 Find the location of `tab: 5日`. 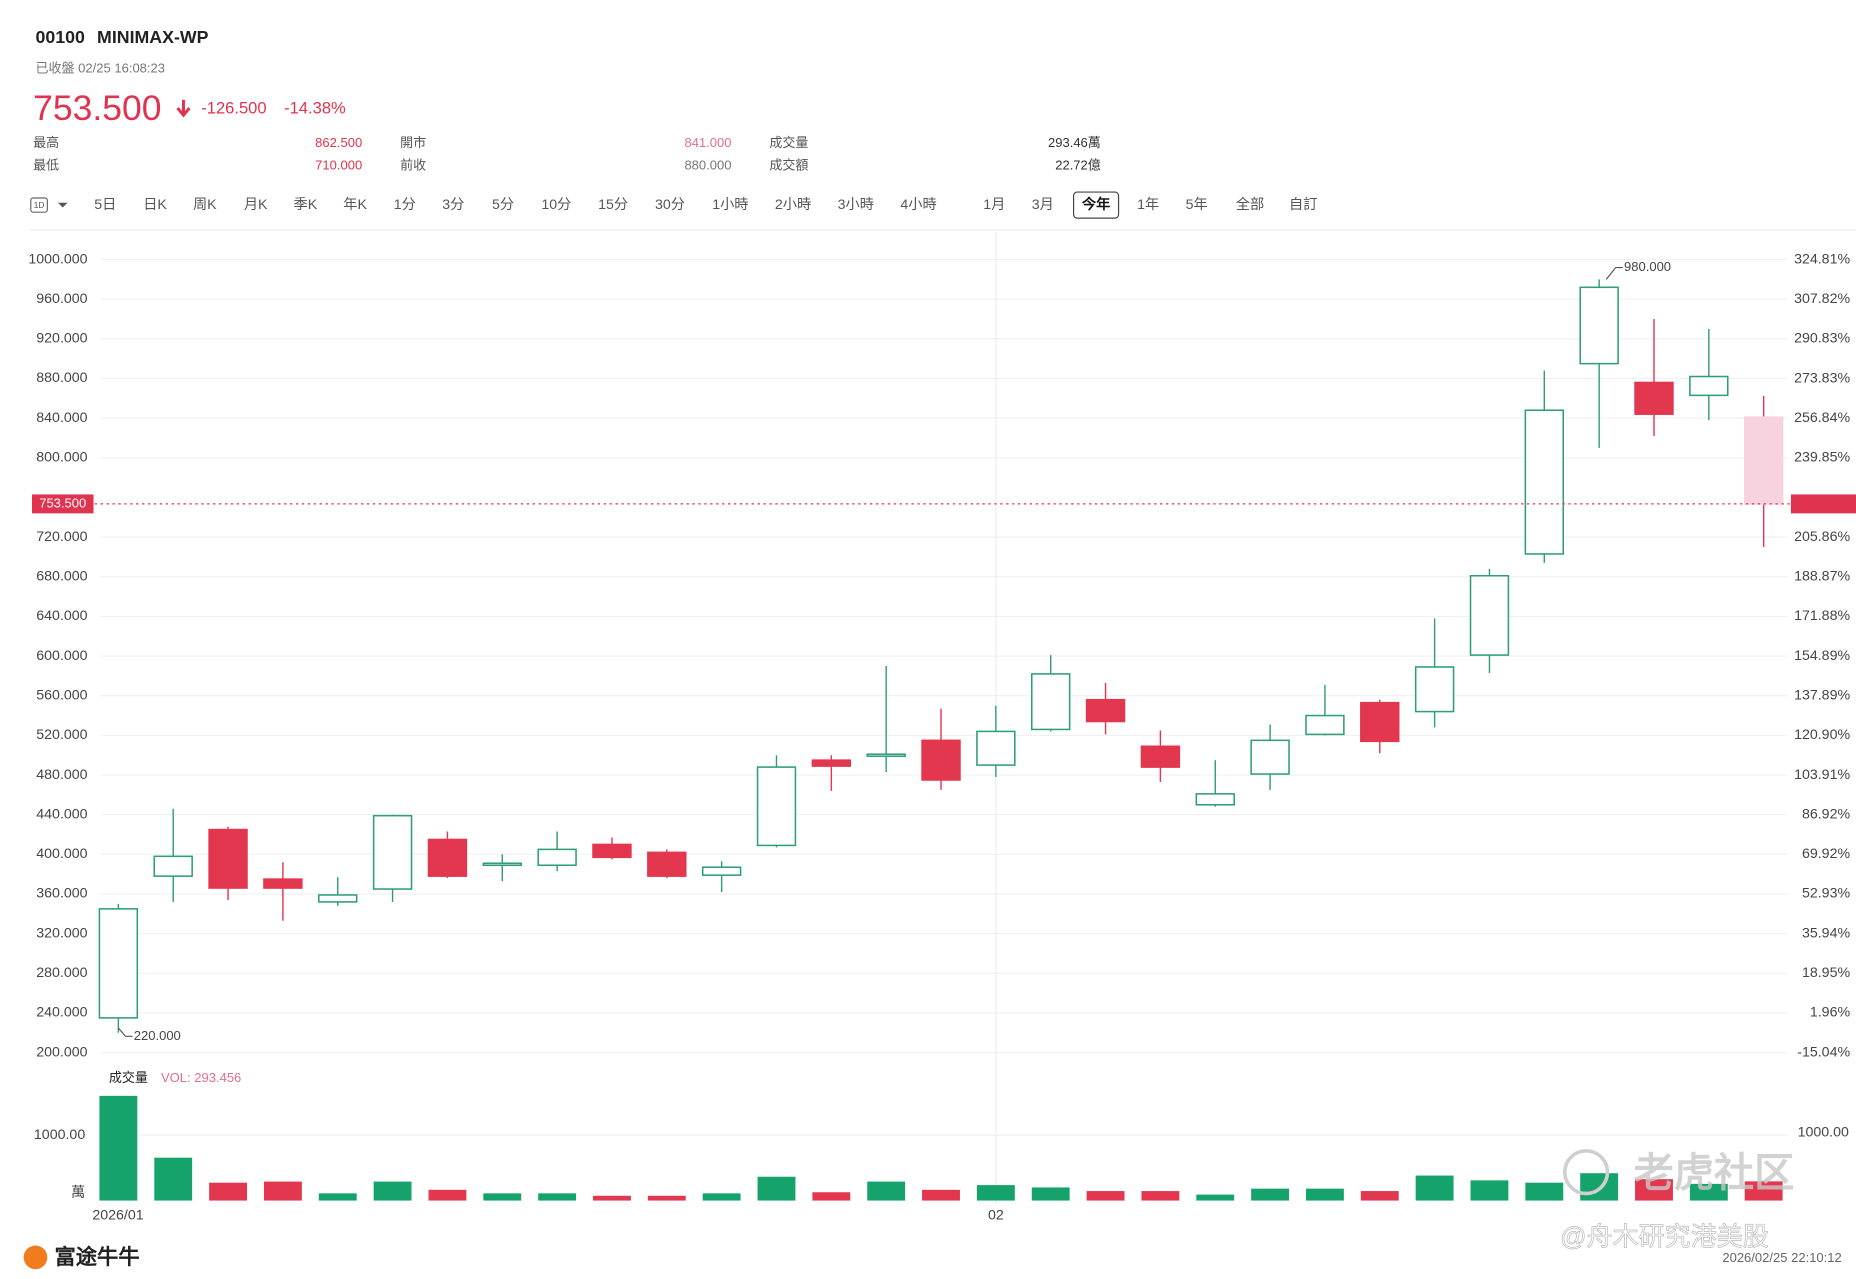

tab: 5日 is located at coordinates (105, 205).